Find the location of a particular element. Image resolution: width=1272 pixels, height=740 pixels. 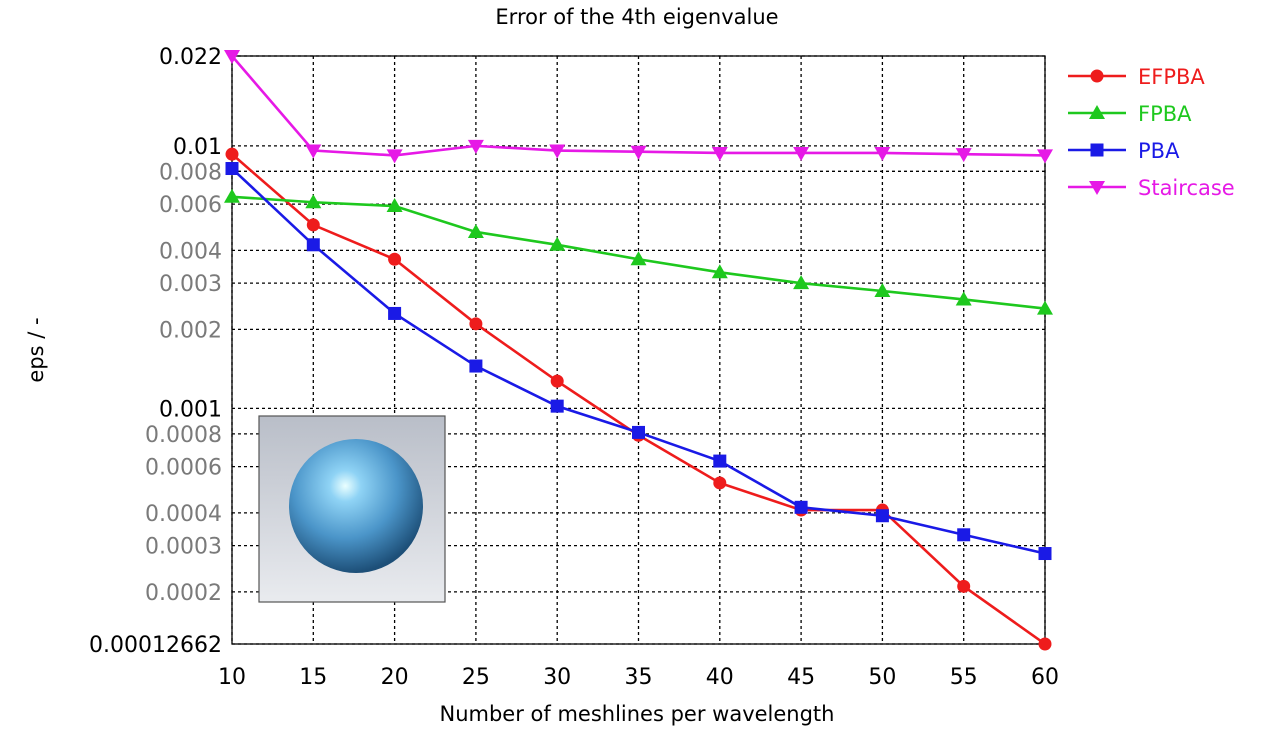

y-tick-label: 0.01 is located at coordinates (197, 147).